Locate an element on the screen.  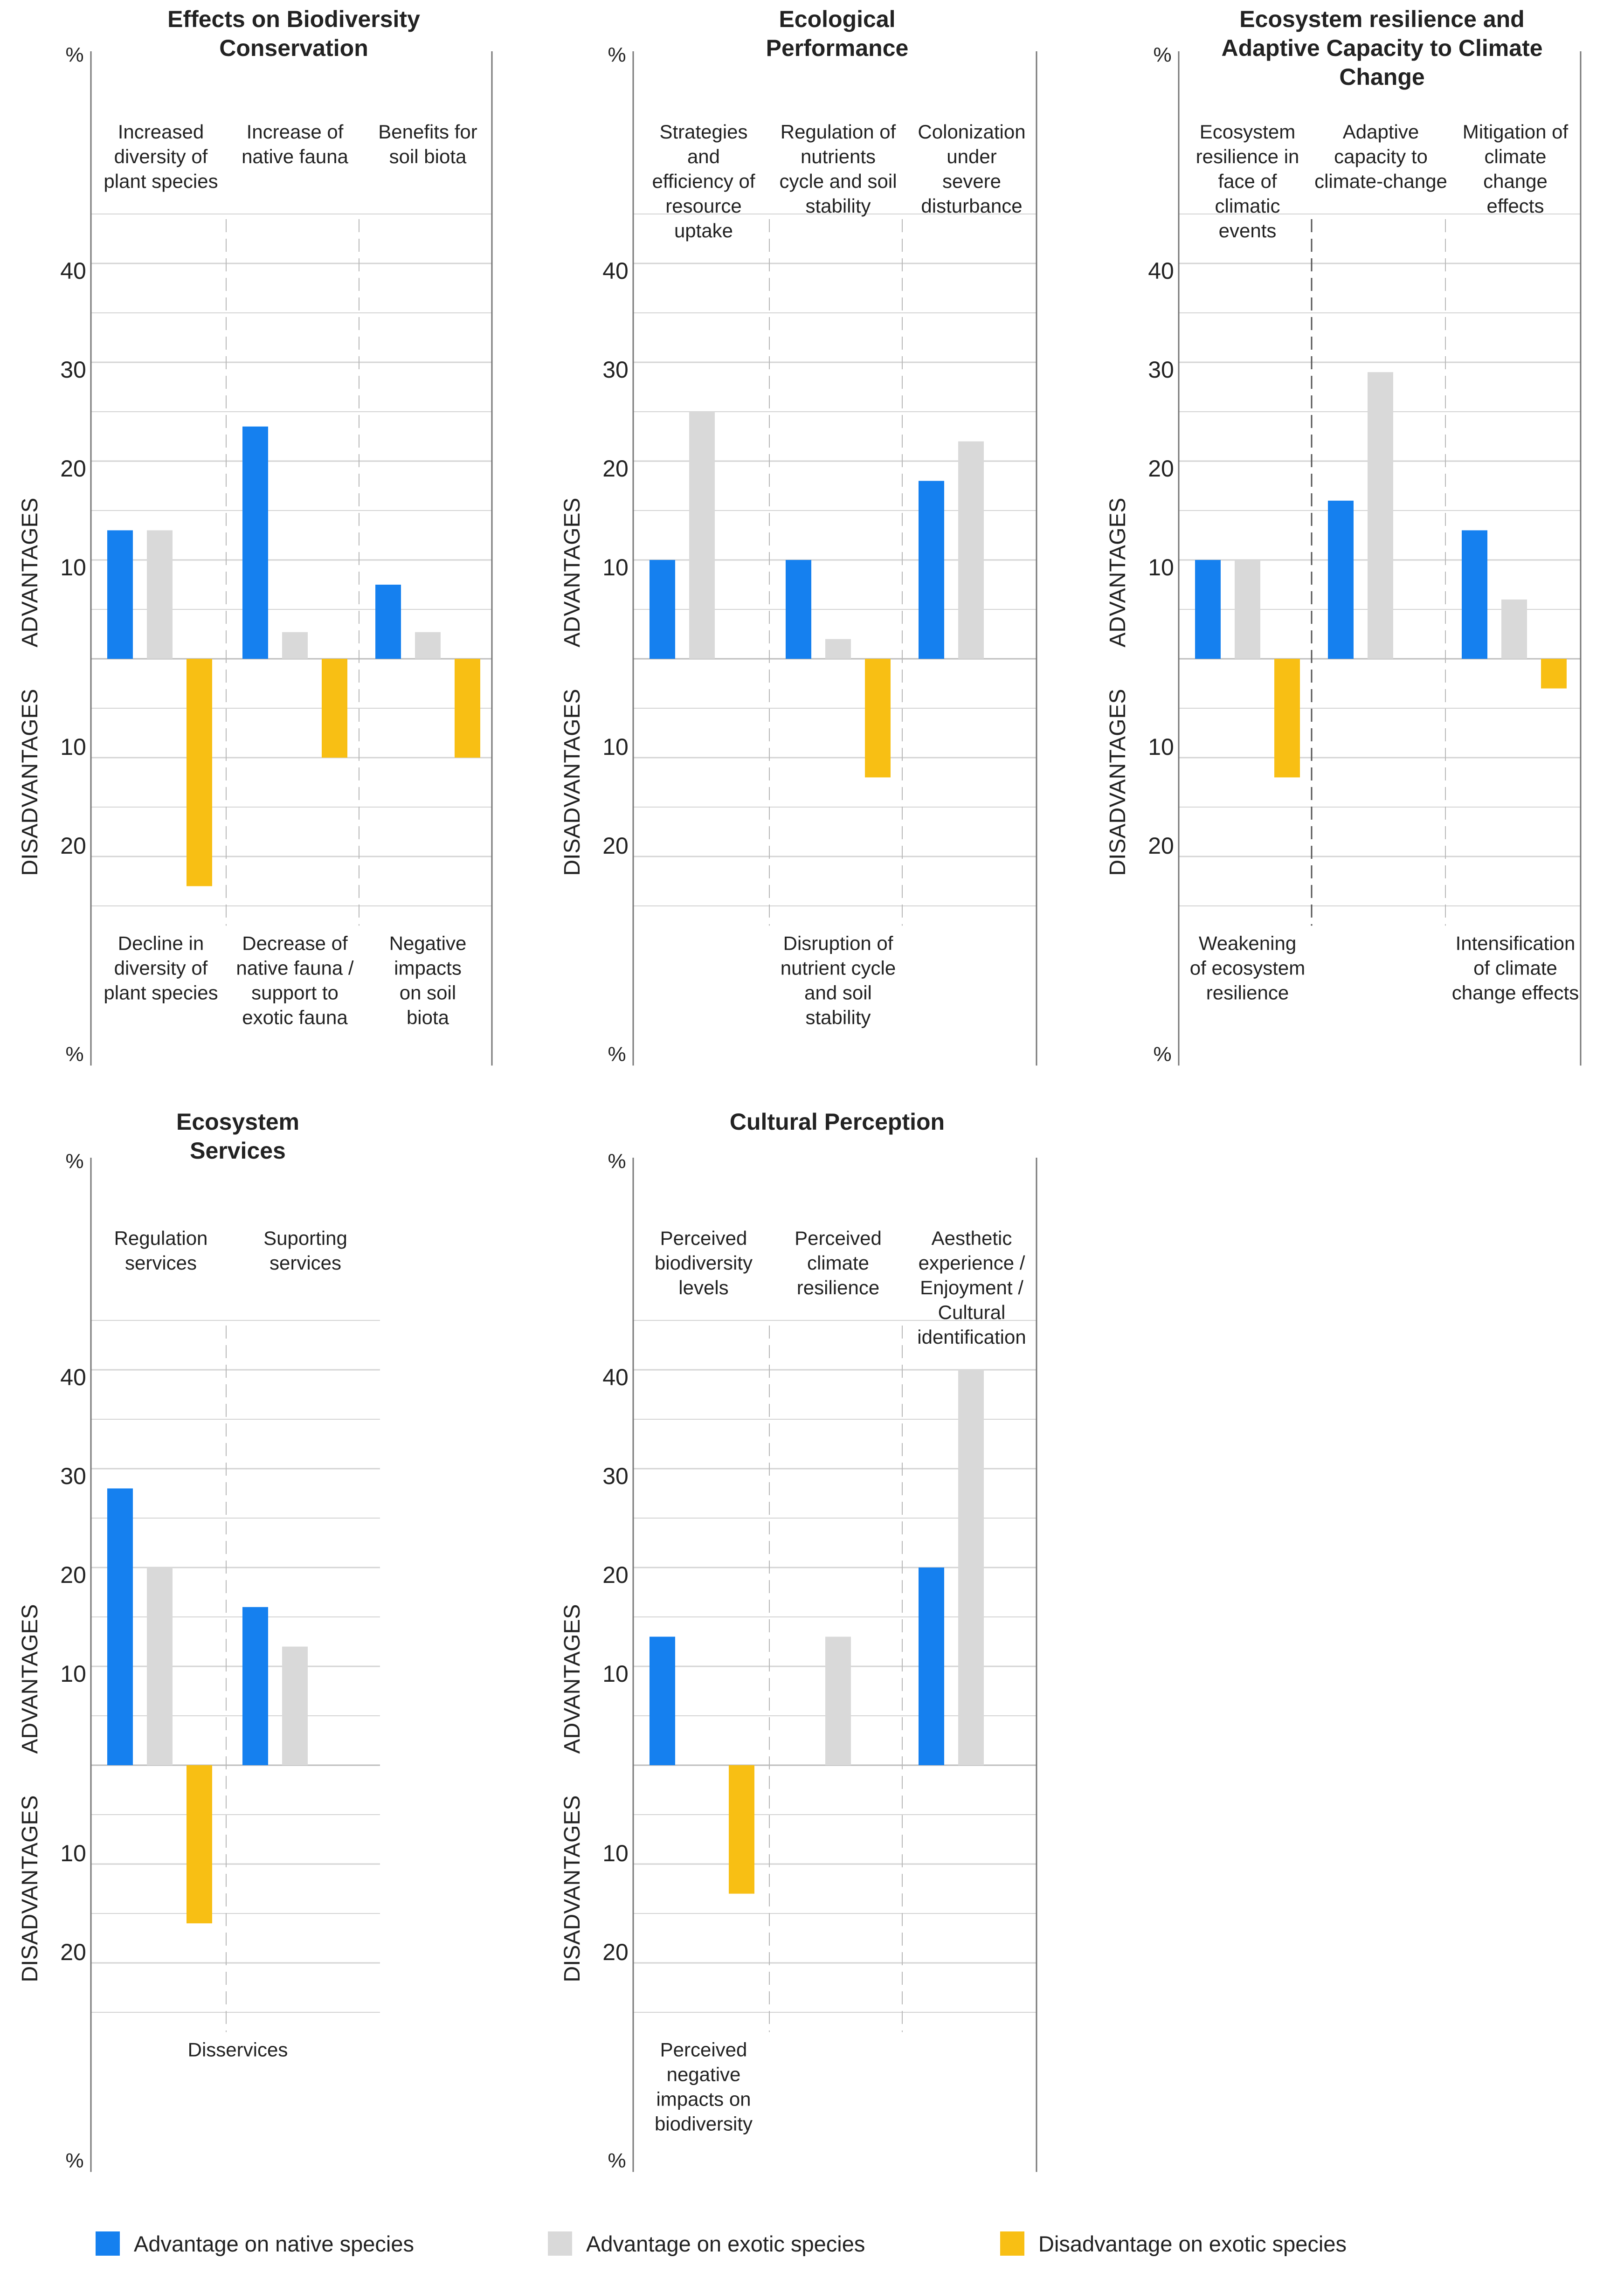
chart-title-line: Cultural Perception is located at coordinates (837, 1122).